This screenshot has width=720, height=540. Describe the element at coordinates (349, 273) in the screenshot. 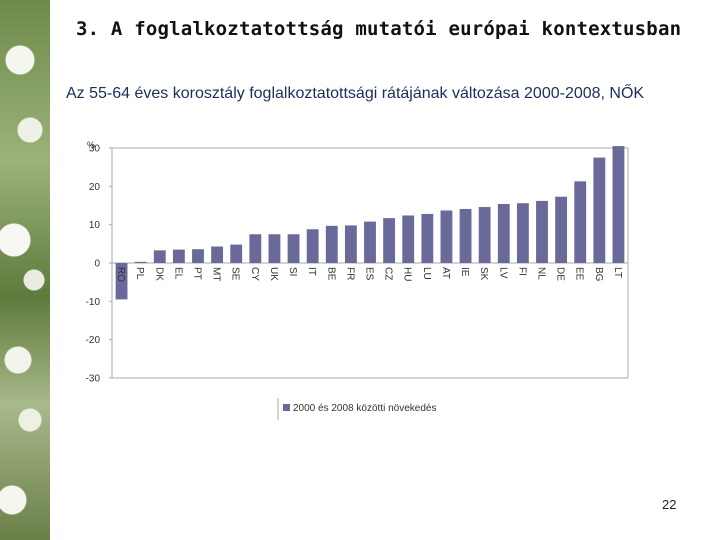

I see `x-tick-label: FR` at that location.